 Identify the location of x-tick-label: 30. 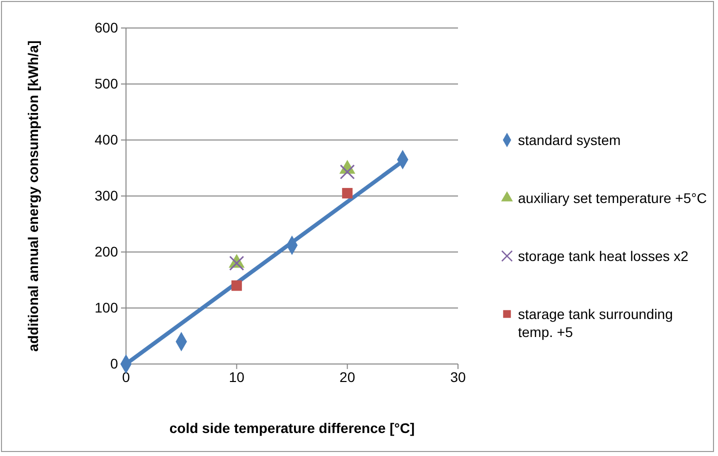
(458, 376).